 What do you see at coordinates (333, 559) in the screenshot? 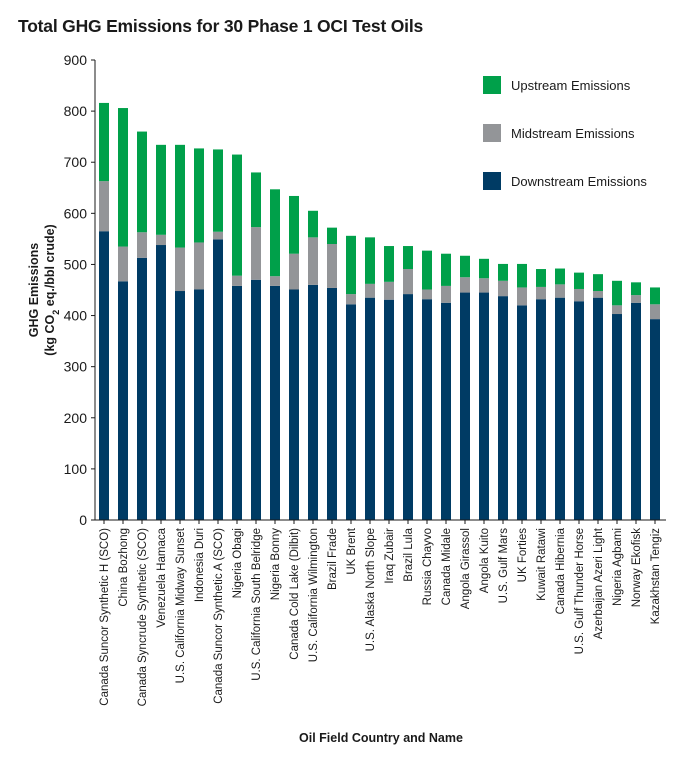
I see `x-tick-label: Brazil Frade` at bounding box center [333, 559].